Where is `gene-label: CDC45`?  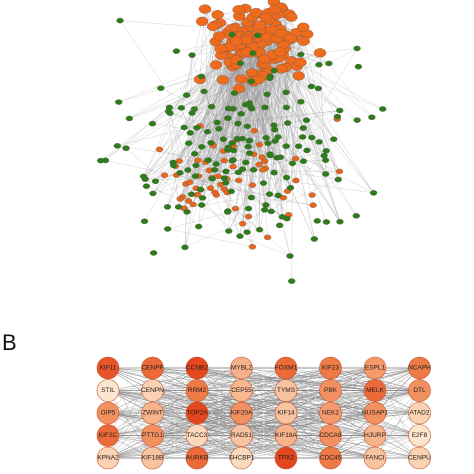
gene-label: CDC45 is located at coordinates (331, 458).